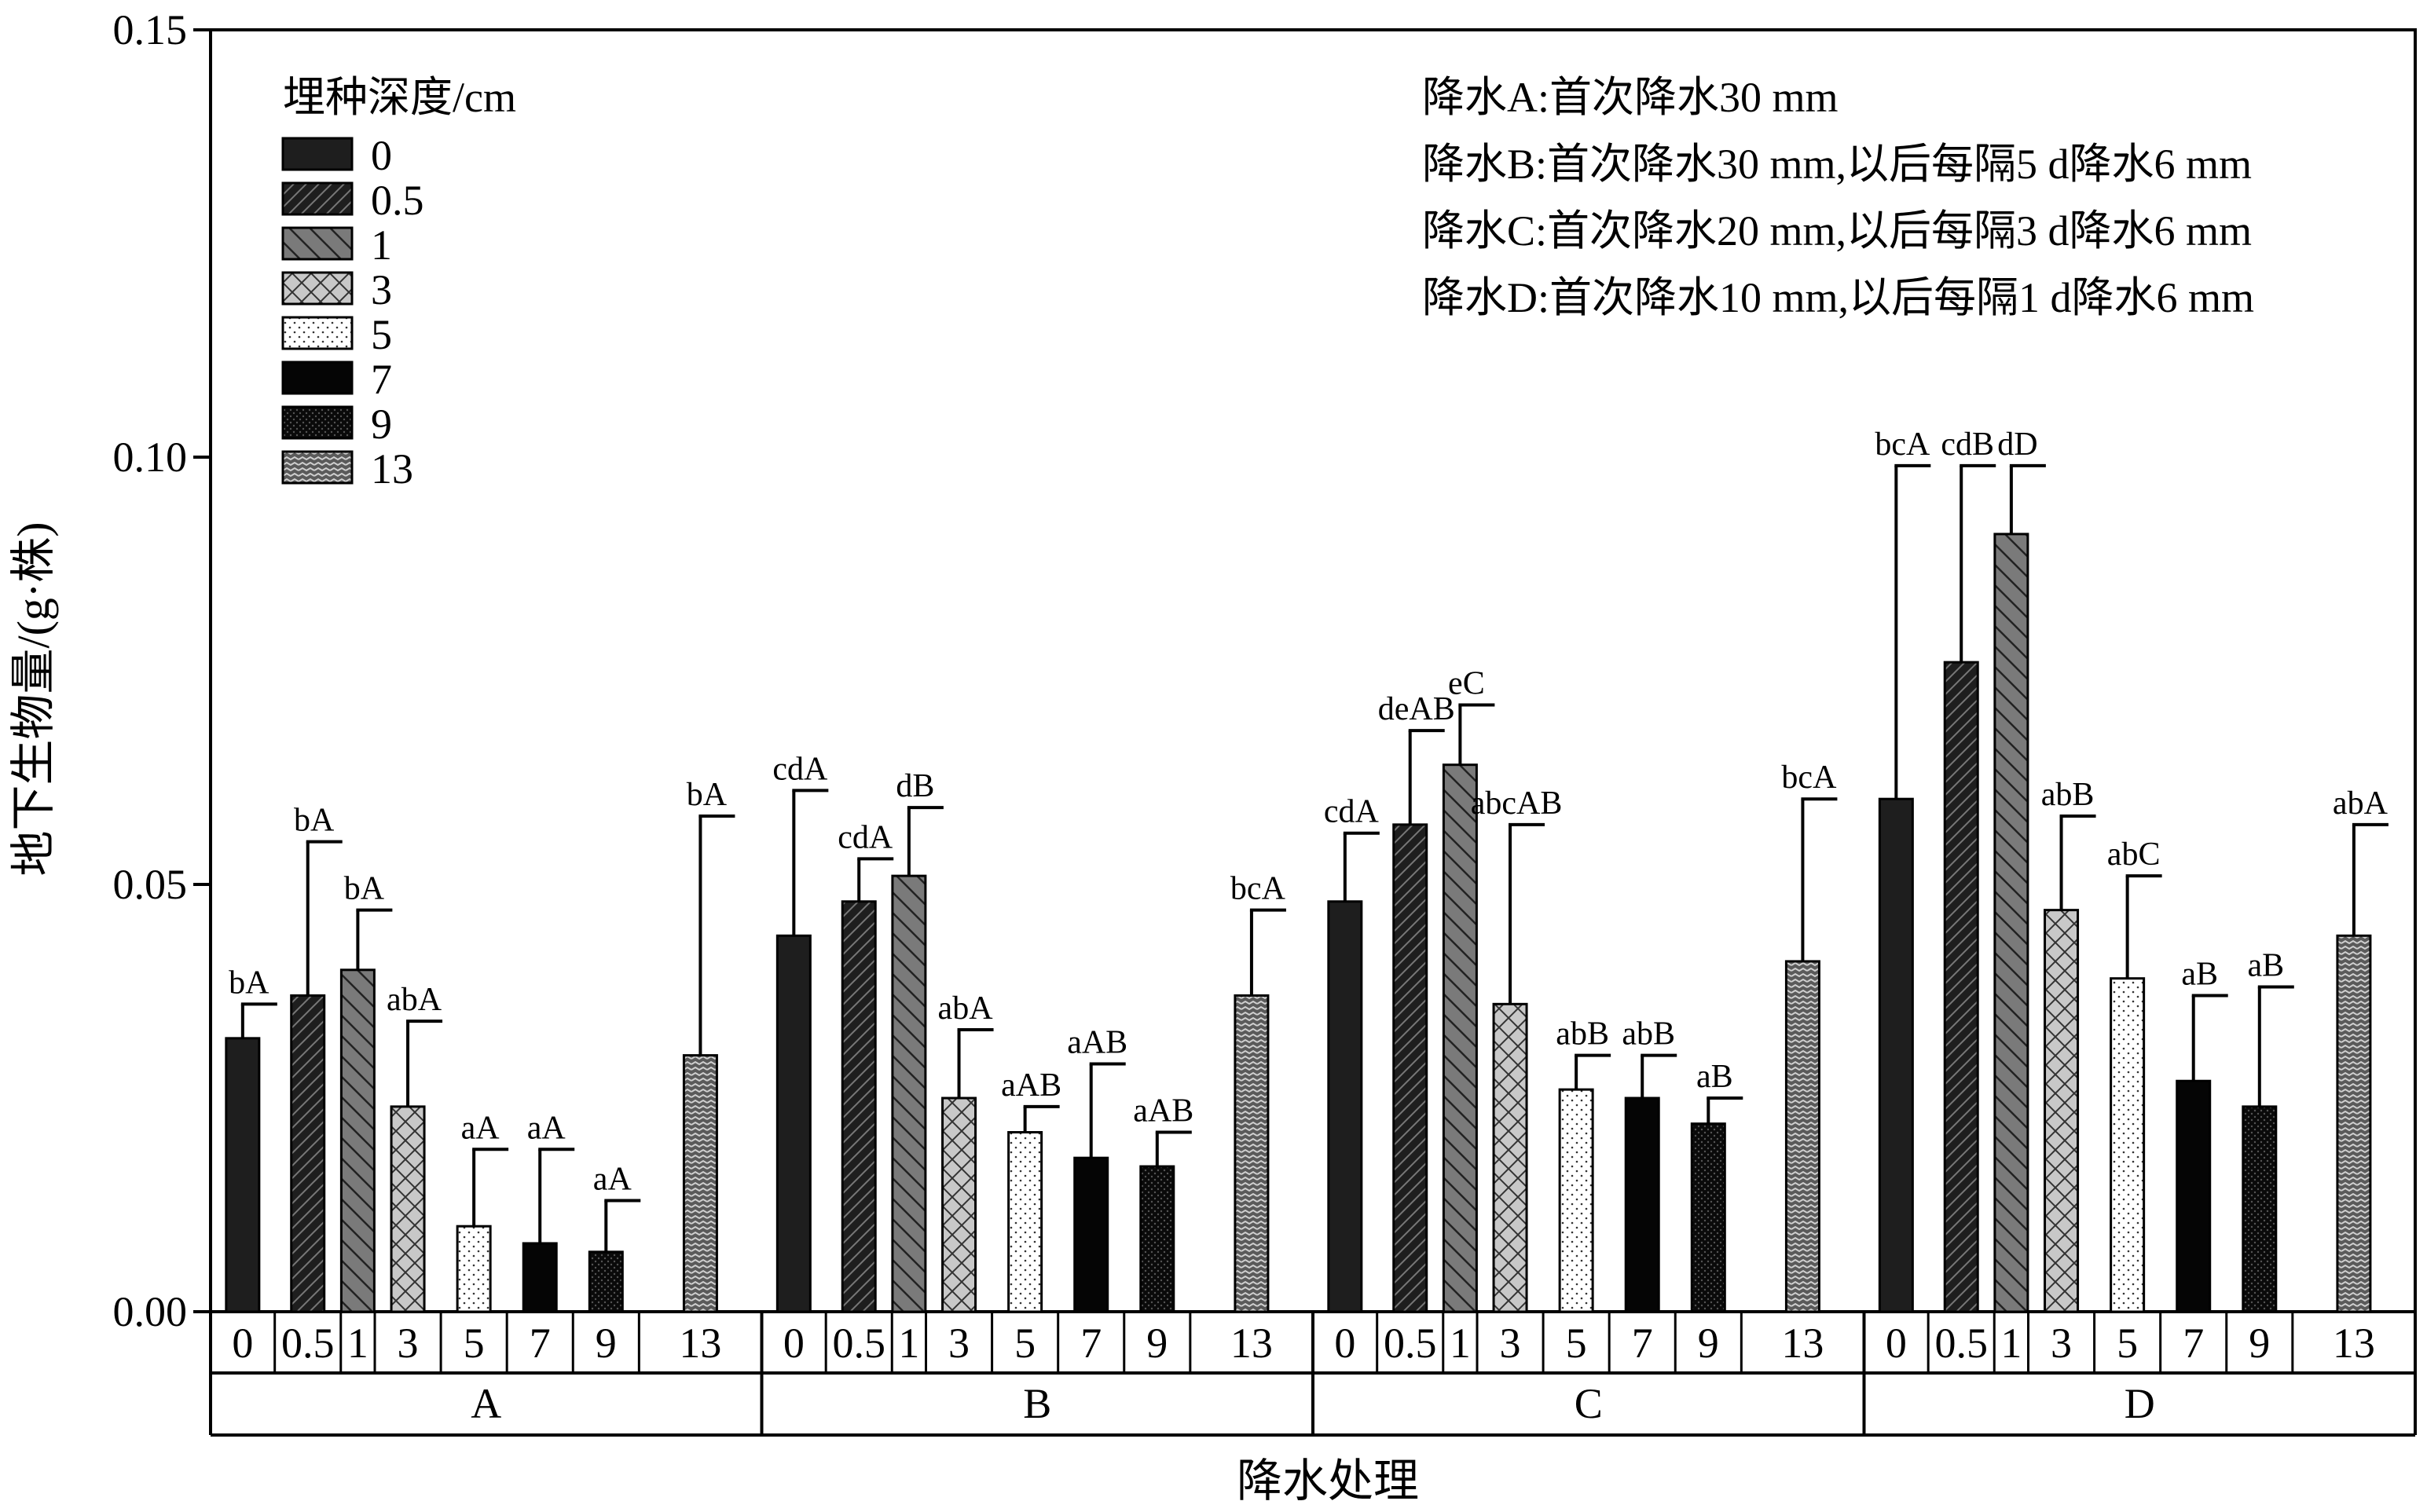 The height and width of the screenshot is (1512, 2427). Describe the element at coordinates (162, 670) in the screenshot. I see `y-axis: 0.00 0.05 0.10 0.15` at that location.